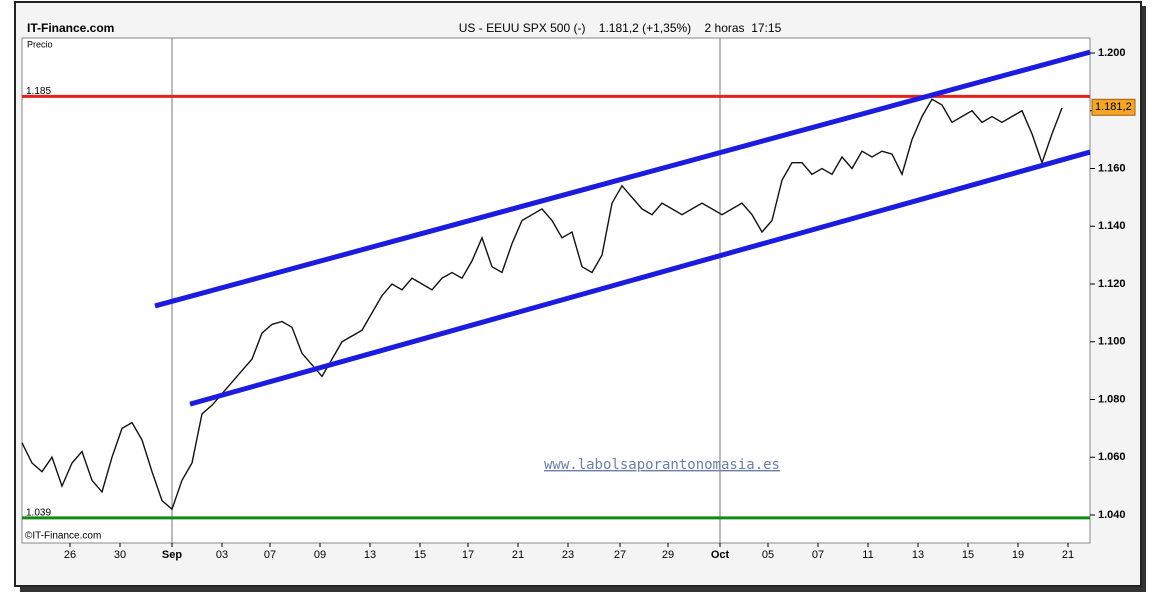 The width and height of the screenshot is (1160, 600). I want to click on x-tick-label: 30, so click(120, 555).